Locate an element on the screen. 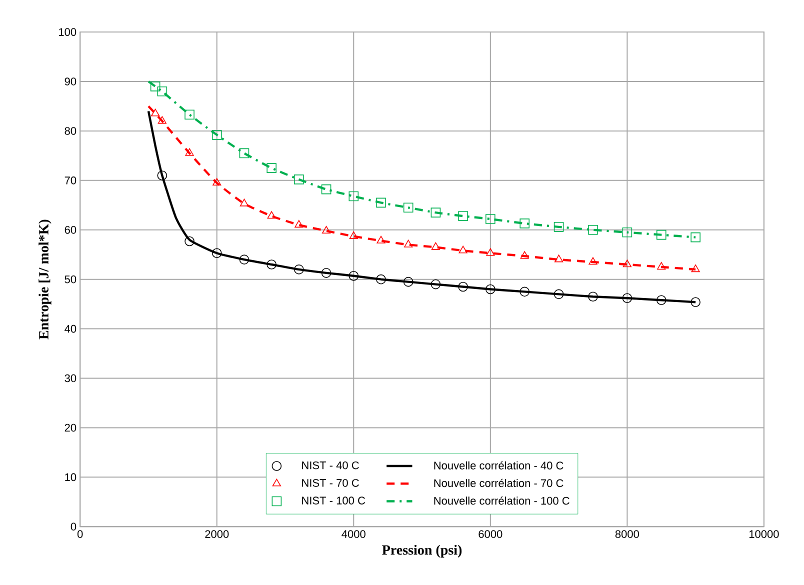 The height and width of the screenshot is (585, 804). legend-label: NIST - 40 C is located at coordinates (330, 466).